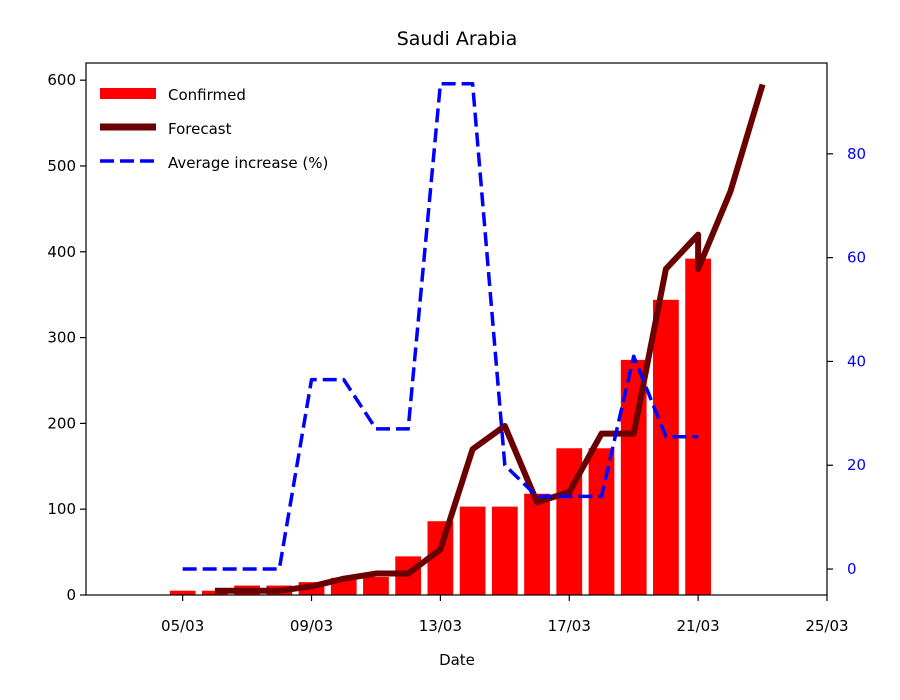  I want to click on legend: Confirmed Forecast Average increase (%), so click(214, 129).